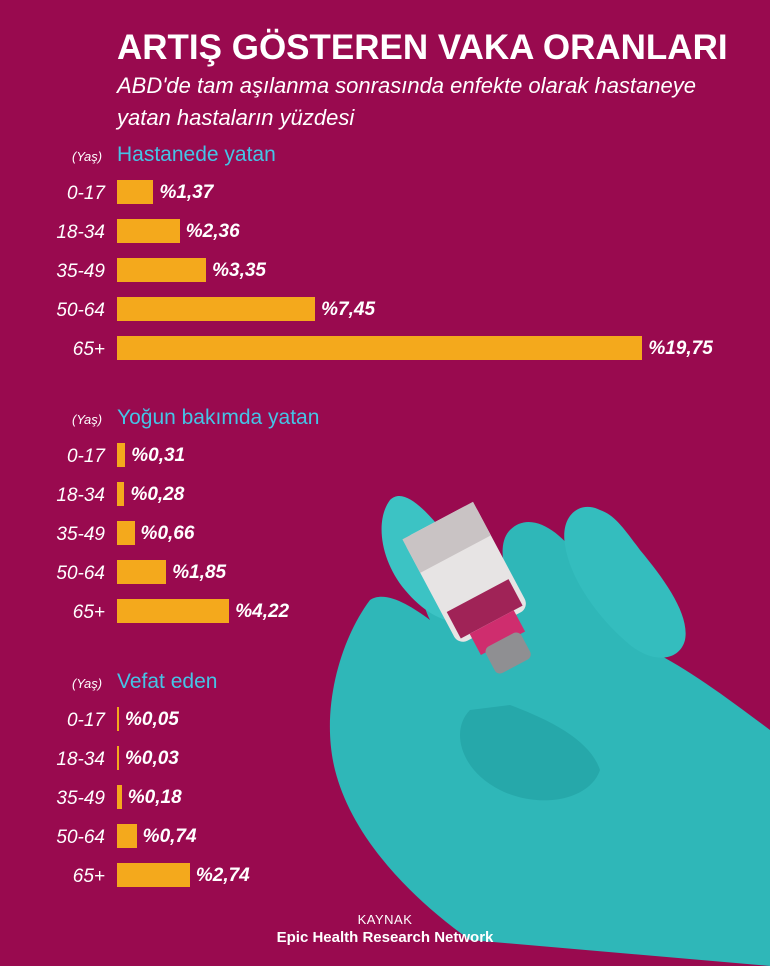 The height and width of the screenshot is (966, 770). What do you see at coordinates (385, 271) in the screenshot?
I see `bar-row: 35-49 %3,35` at bounding box center [385, 271].